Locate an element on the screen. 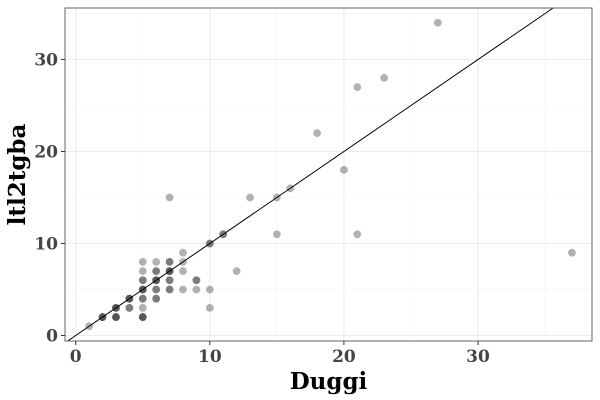  x-tick-label: 0 is located at coordinates (76, 357).